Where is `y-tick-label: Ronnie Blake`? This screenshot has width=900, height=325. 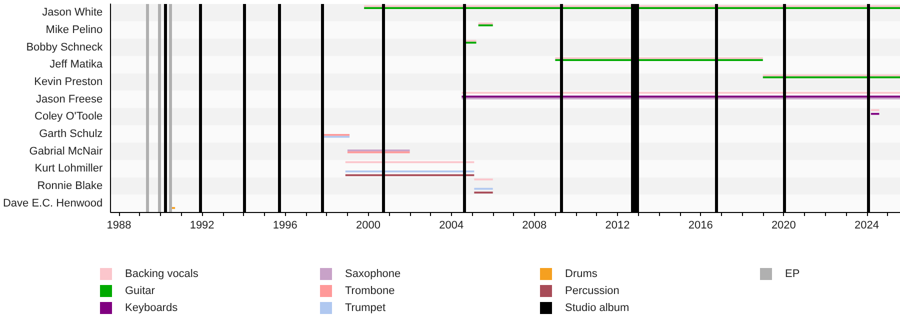
y-tick-label: Ronnie Blake is located at coordinates (70, 186).